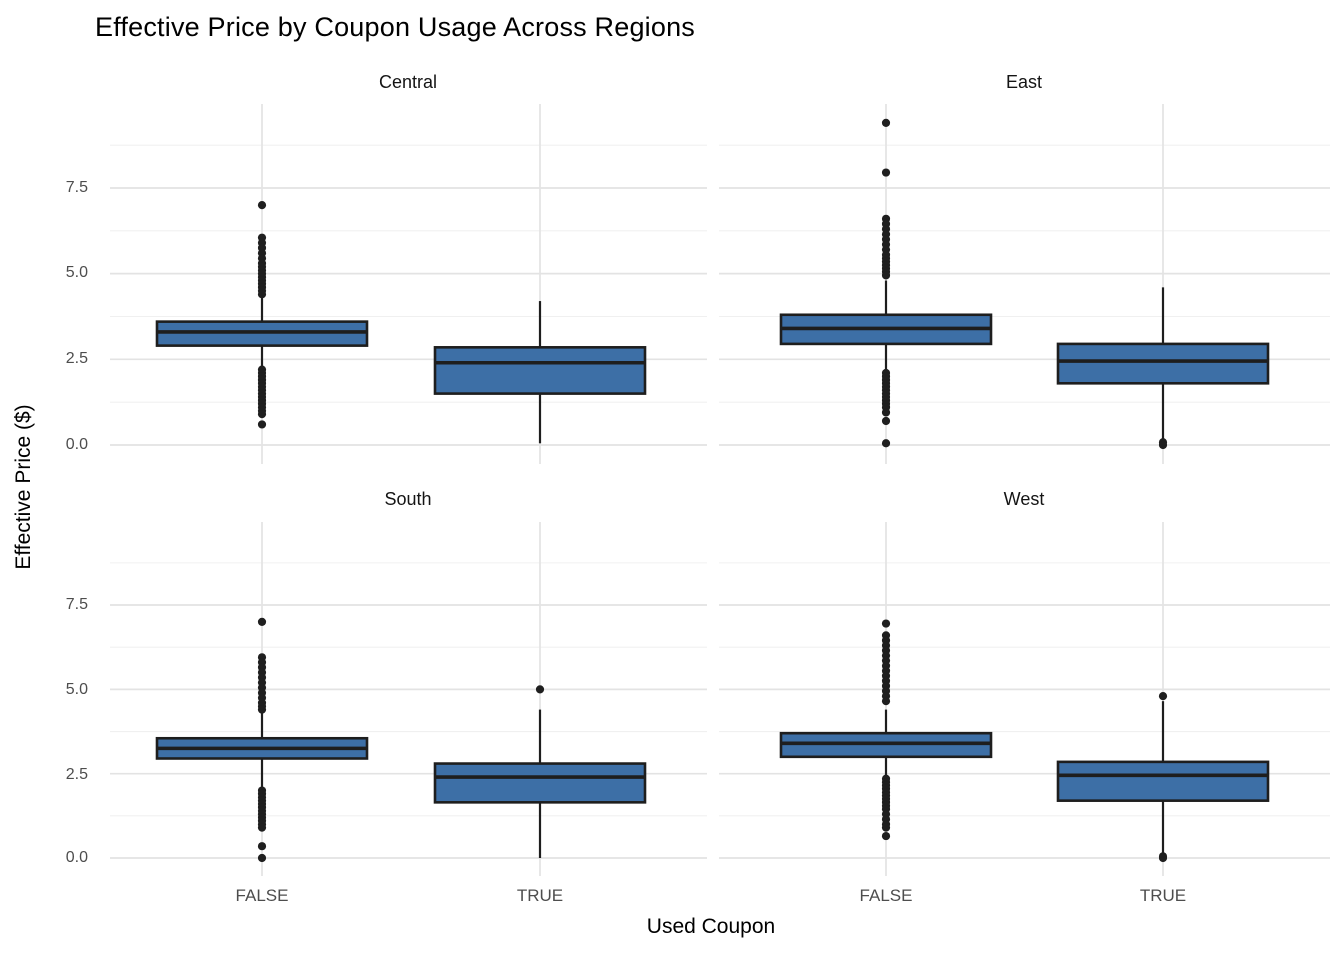 The width and height of the screenshot is (1344, 960). Describe the element at coordinates (23, 487) in the screenshot. I see `y-axis-title: Effective Price ($)` at that location.